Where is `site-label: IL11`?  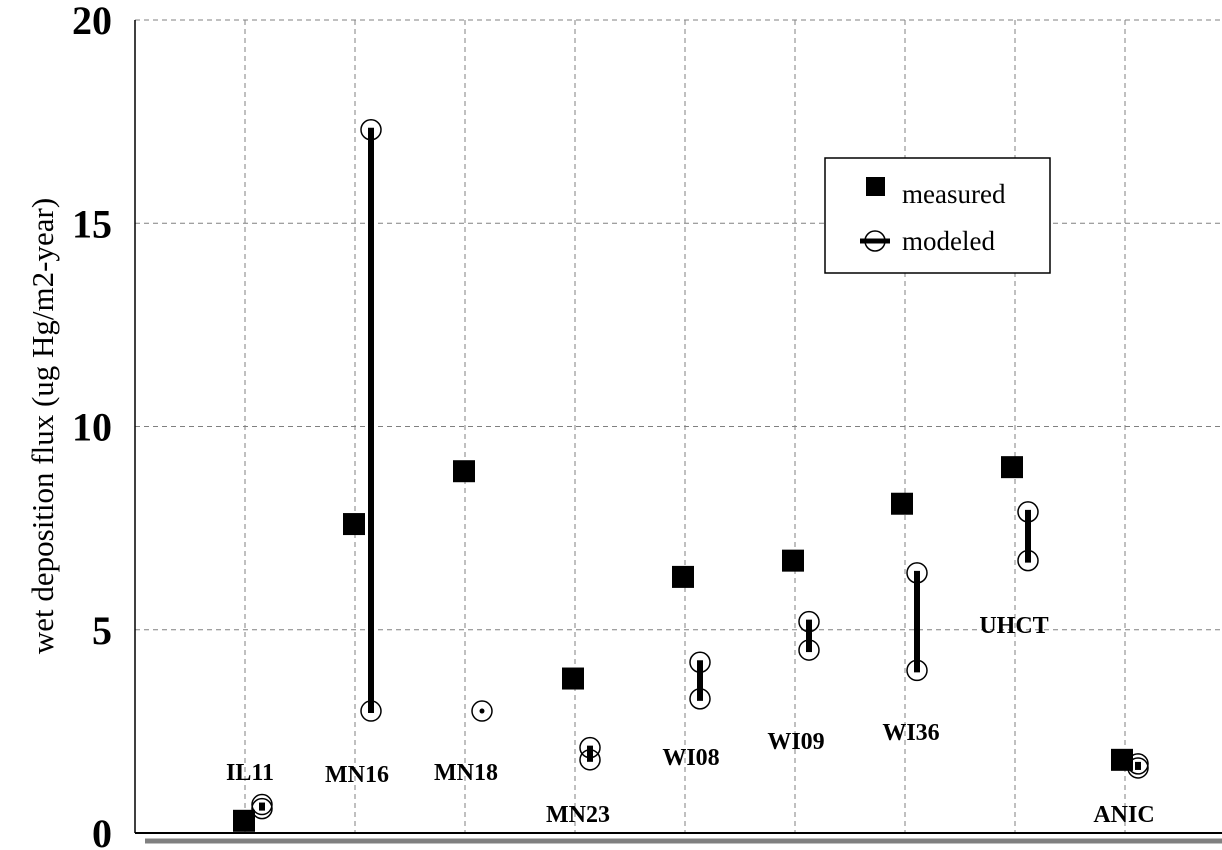 site-label: IL11 is located at coordinates (250, 773).